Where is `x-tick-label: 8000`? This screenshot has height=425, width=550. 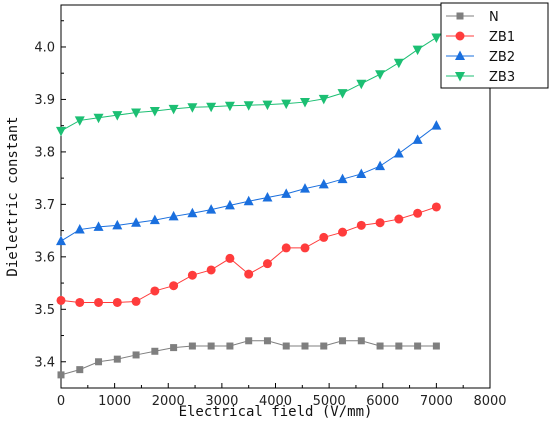
x-tick-label: 8000 is located at coordinates (489, 401).